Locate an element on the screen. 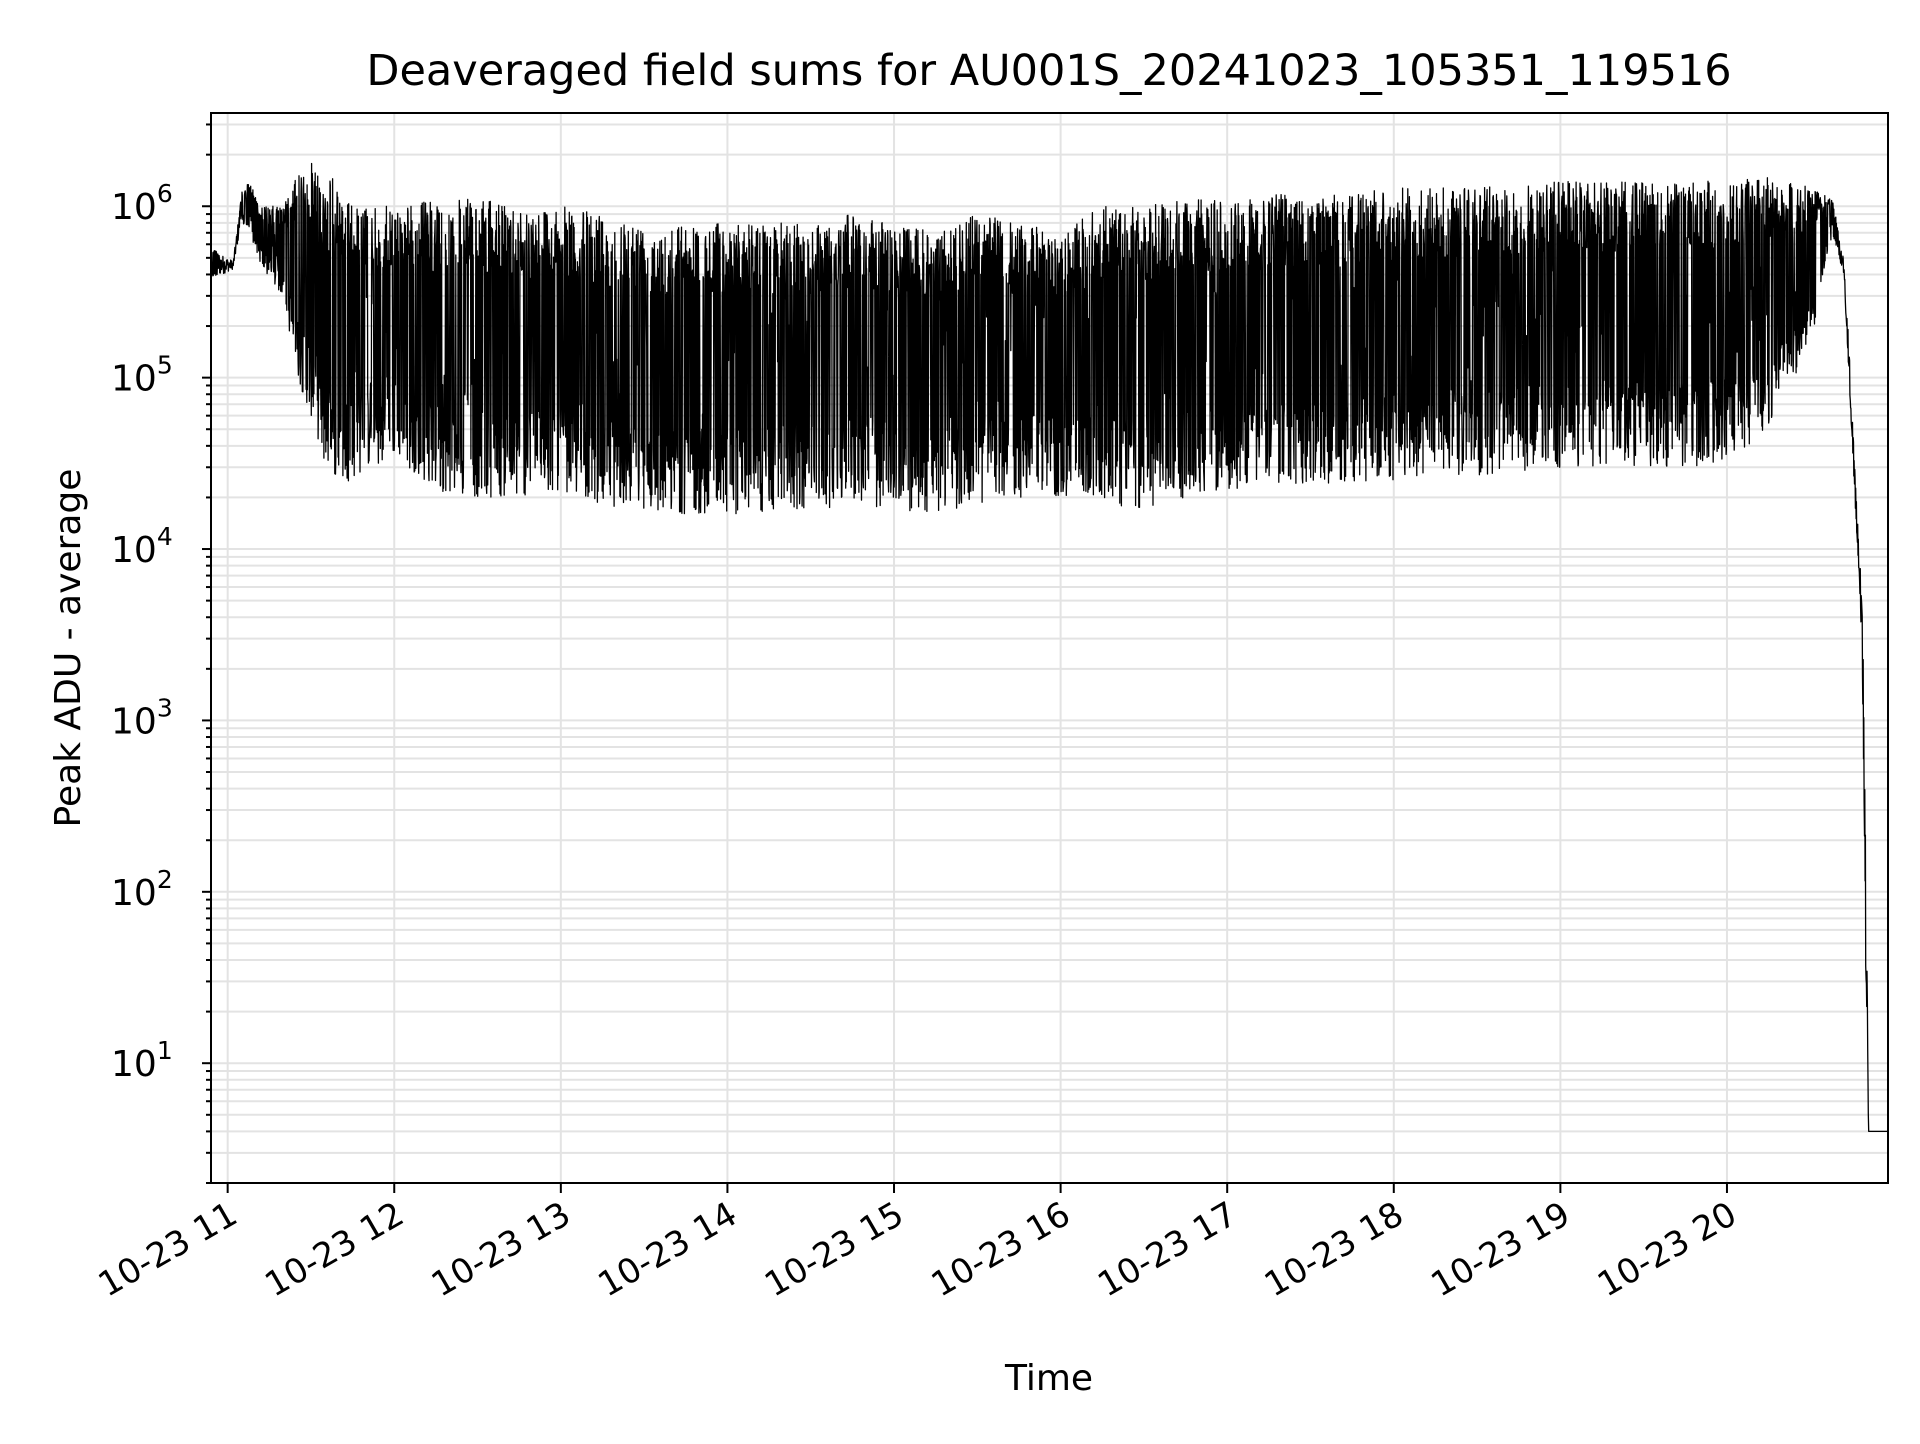  y-tick-label: 10⁵ is located at coordinates (142, 375).